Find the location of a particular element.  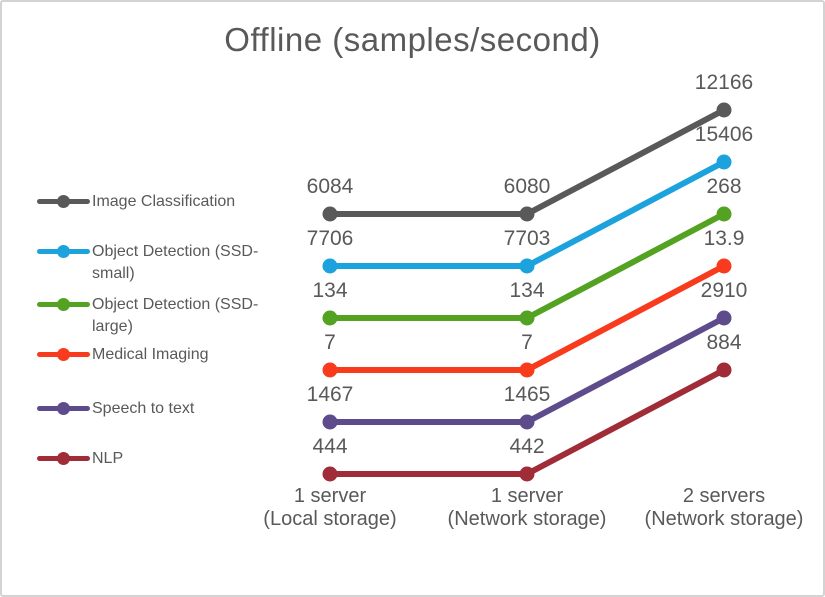

legend-label-image-classification: Image Classification is located at coordinates (164, 201).